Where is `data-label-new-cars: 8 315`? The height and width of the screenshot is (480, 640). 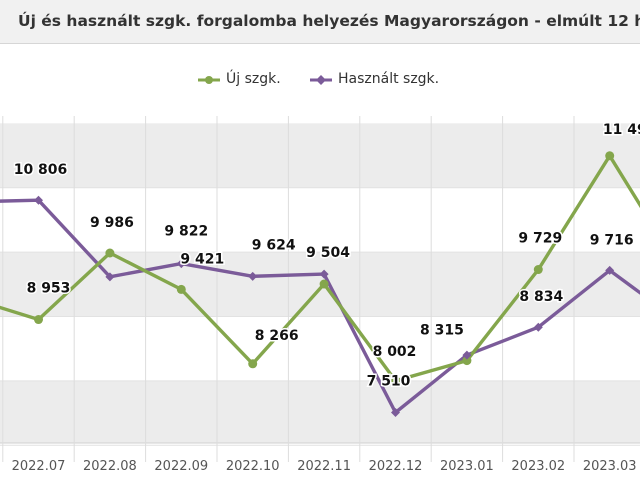
data-label-new-cars: 8 315 is located at coordinates (442, 331).